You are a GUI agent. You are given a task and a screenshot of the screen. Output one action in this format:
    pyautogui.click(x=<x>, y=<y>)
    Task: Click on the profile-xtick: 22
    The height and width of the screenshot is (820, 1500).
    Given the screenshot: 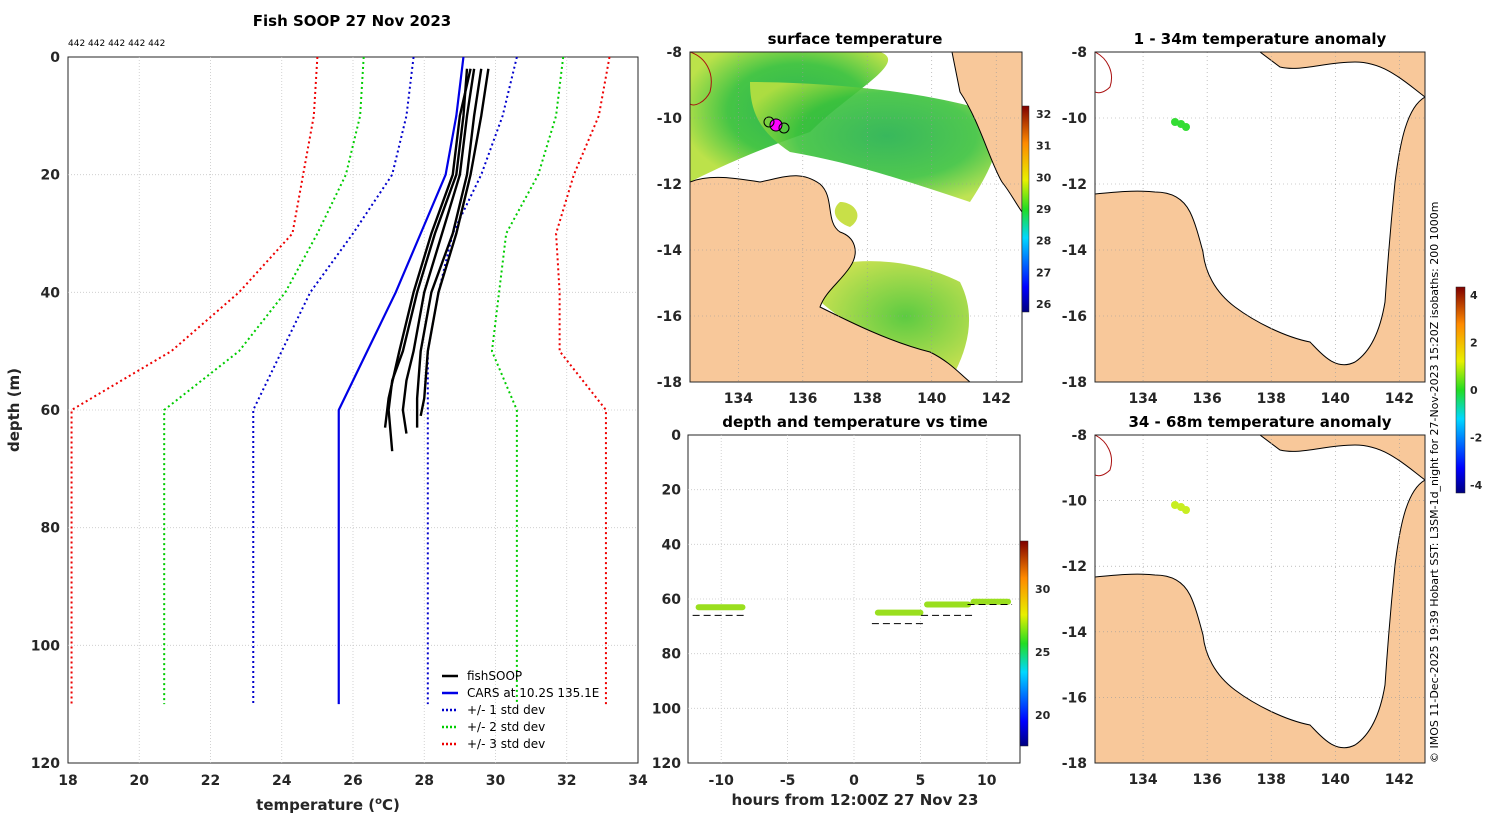 What is the action you would take?
    pyautogui.click(x=210, y=781)
    